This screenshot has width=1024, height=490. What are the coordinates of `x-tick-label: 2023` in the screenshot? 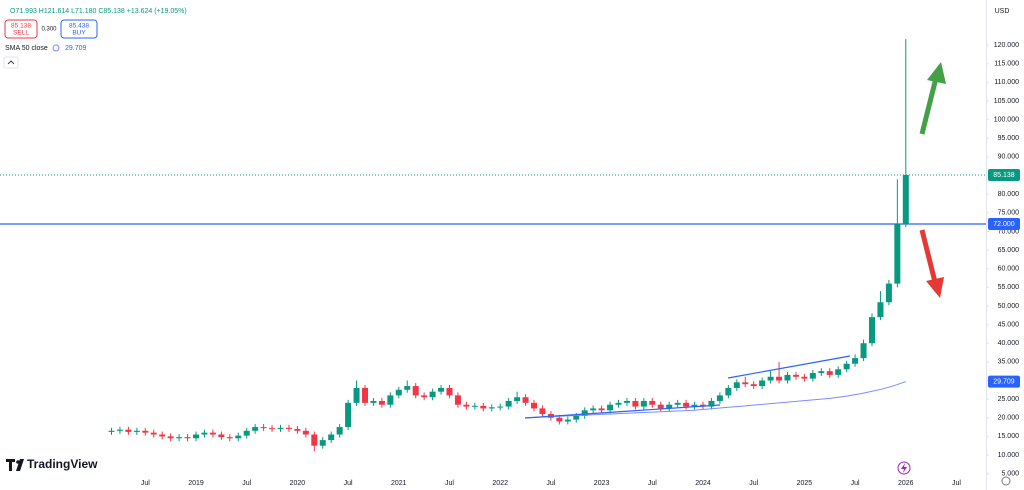 It's located at (602, 483).